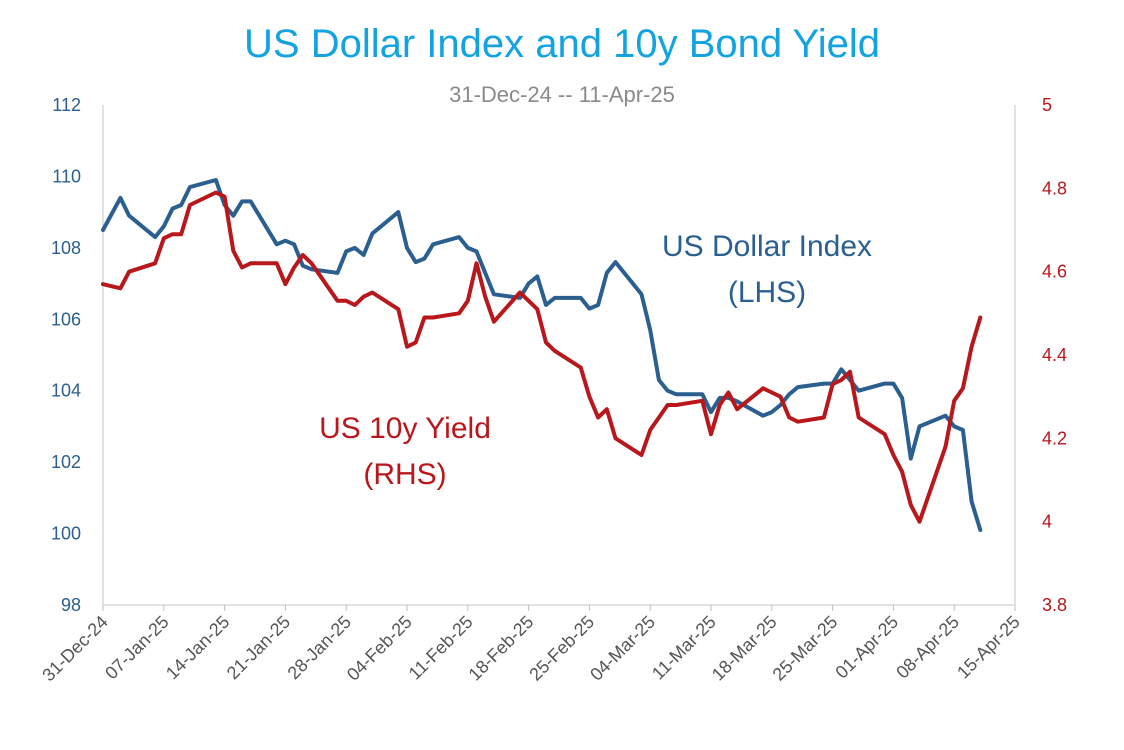 Image resolution: width=1124 pixels, height=750 pixels. What do you see at coordinates (66, 248) in the screenshot?
I see `left-tick-label: 108` at bounding box center [66, 248].